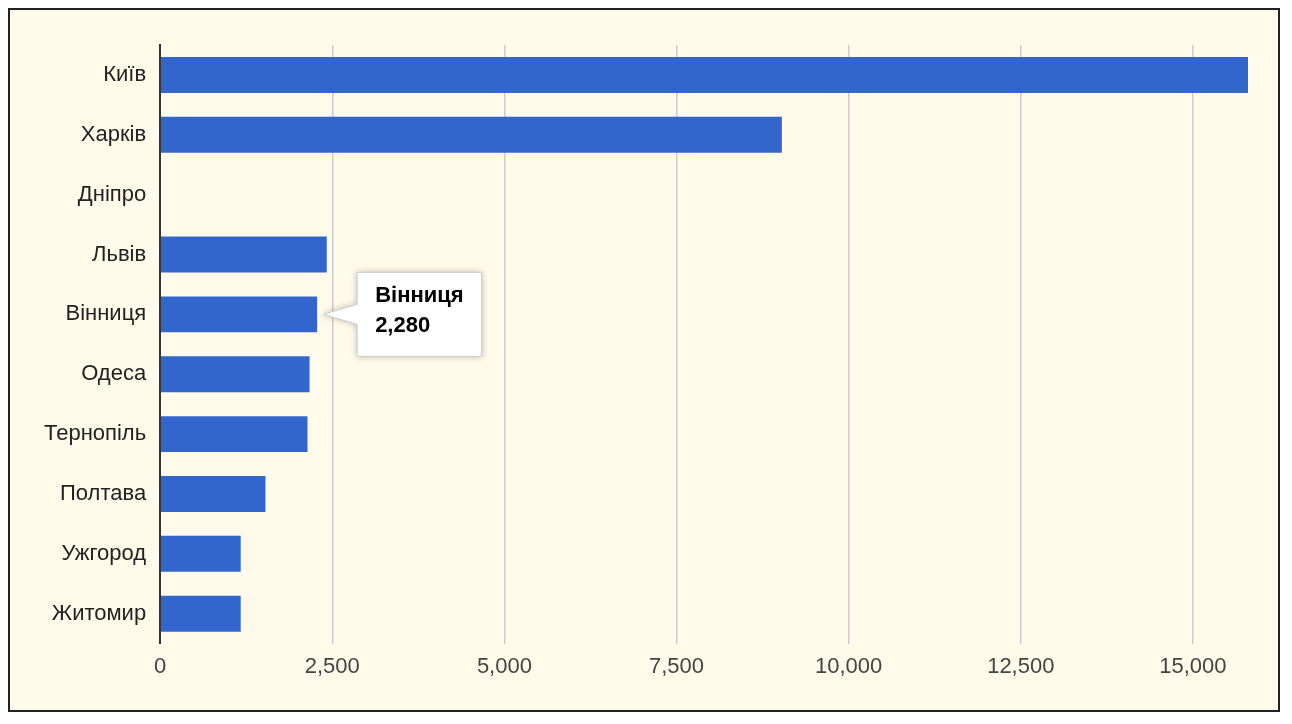  Describe the element at coordinates (1021, 665) in the screenshot. I see `x-tick-label: 12,500` at that location.